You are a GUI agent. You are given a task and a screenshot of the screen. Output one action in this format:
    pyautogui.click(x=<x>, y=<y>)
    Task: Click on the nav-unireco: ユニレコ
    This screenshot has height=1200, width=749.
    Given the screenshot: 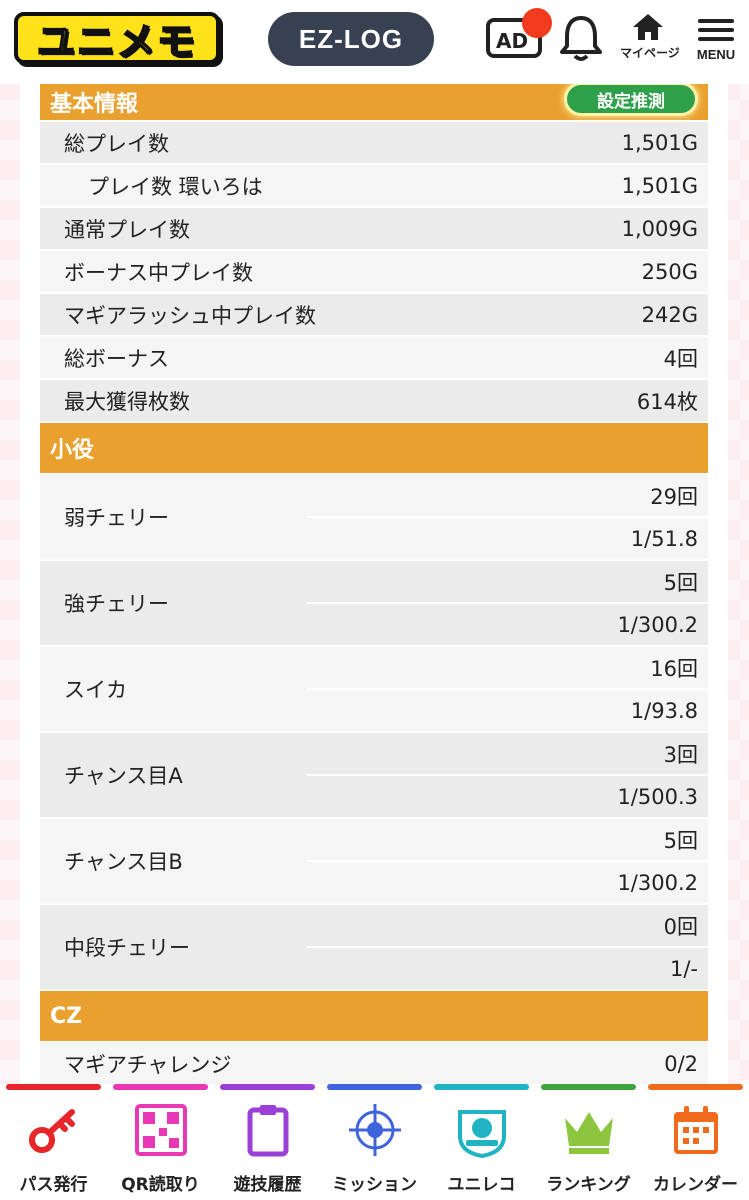 What is the action you would take?
    pyautogui.click(x=481, y=1142)
    